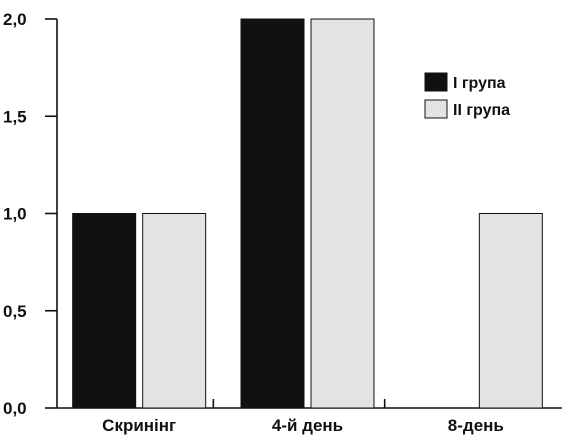 Image resolution: width=568 pixels, height=436 pixels. Describe the element at coordinates (481, 110) in the screenshot. I see `legend-label: II група` at that location.